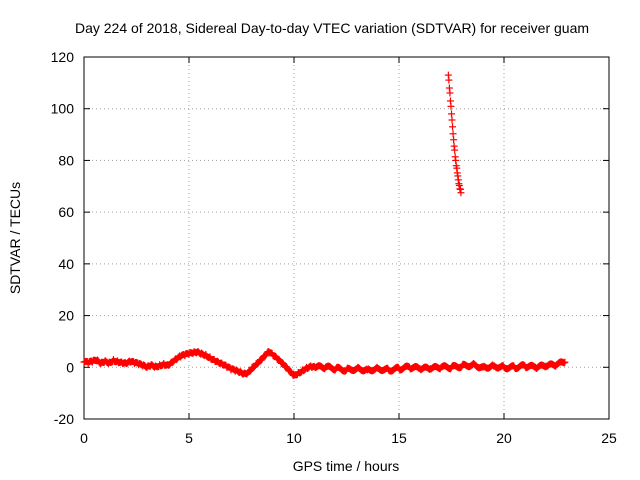  What do you see at coordinates (66, 316) in the screenshot?
I see `y-tick-label: 20` at bounding box center [66, 316].